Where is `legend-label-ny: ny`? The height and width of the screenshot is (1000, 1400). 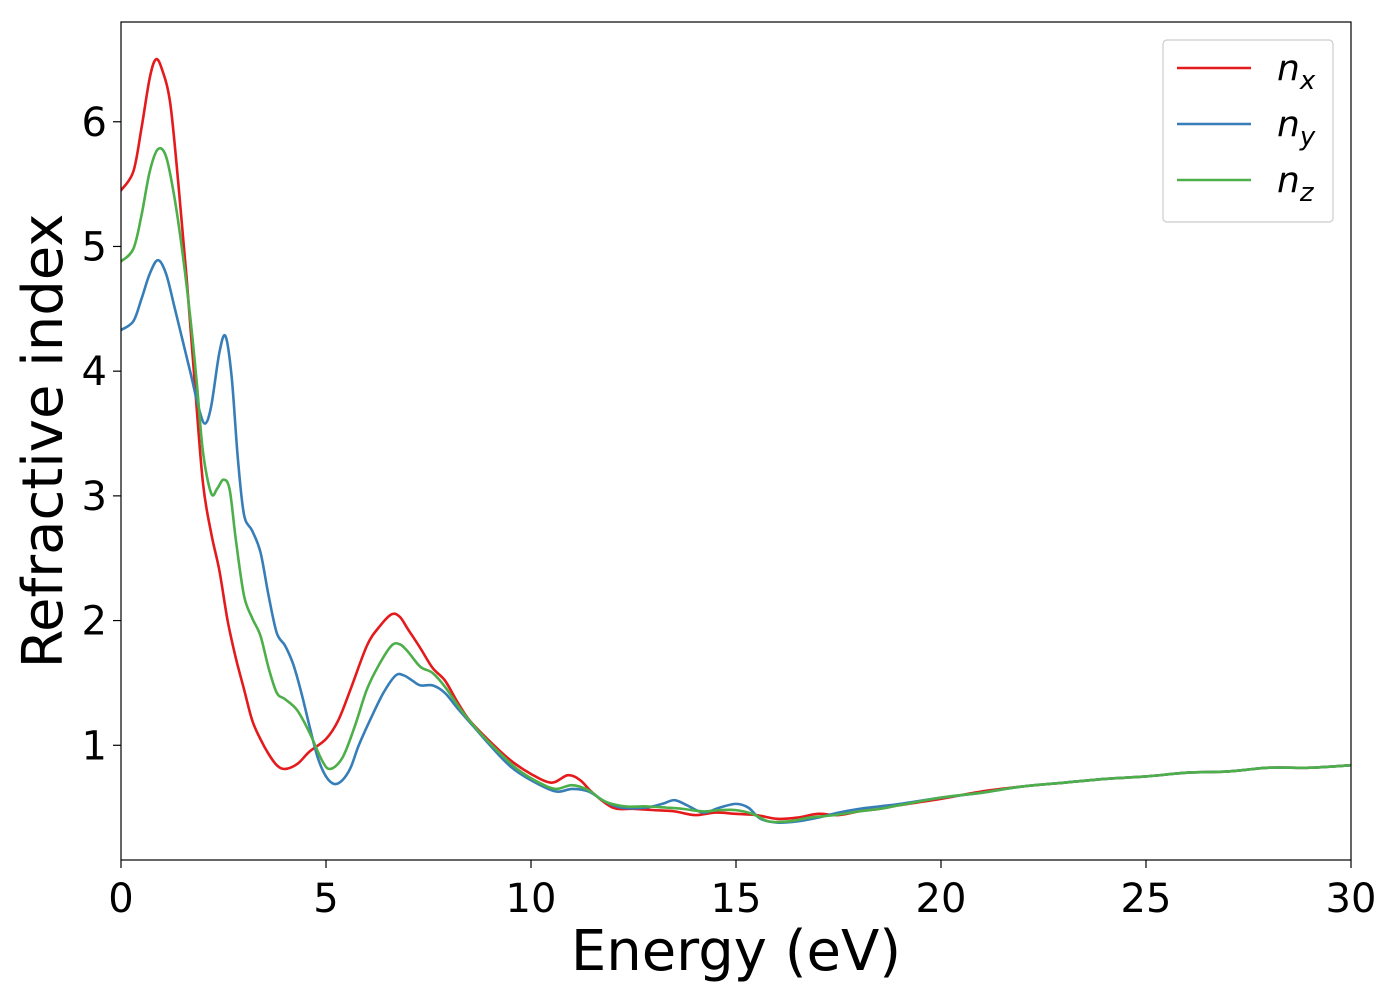
legend-label-ny: ny is located at coordinates (1296, 128).